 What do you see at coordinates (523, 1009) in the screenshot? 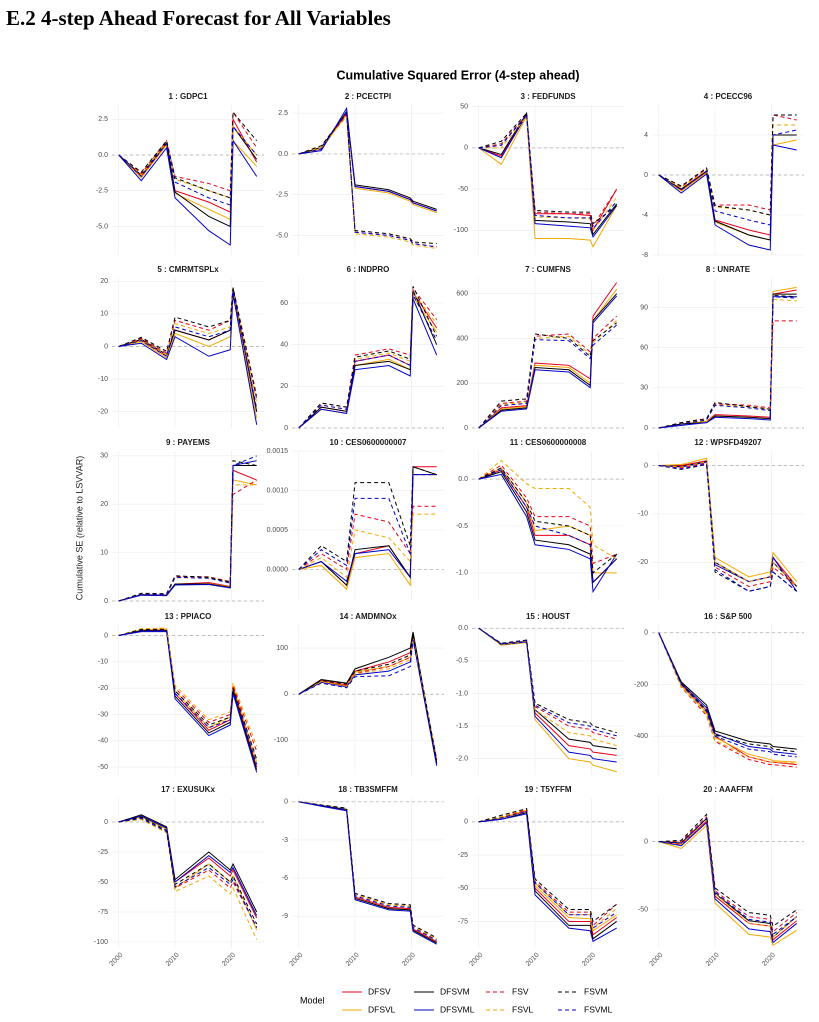
I see `legend-label: FSVL` at bounding box center [523, 1009].